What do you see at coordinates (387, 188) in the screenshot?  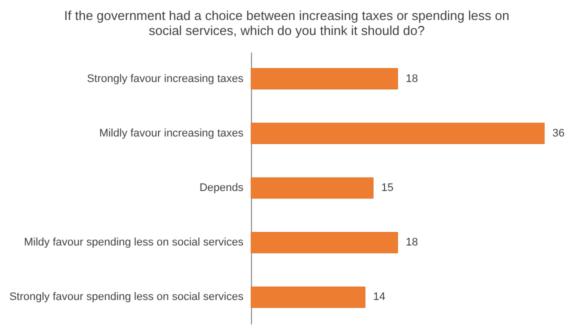 I see `data-label: 15` at bounding box center [387, 188].